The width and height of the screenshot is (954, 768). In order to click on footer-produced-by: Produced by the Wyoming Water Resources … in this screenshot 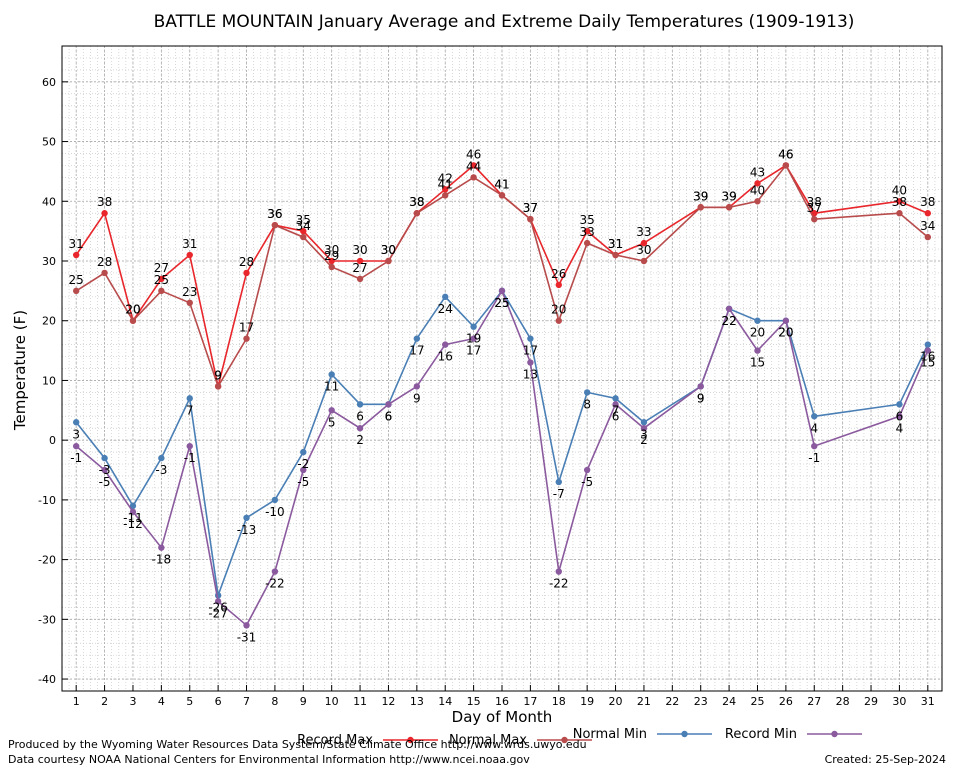, I will do `click(297, 744)`.